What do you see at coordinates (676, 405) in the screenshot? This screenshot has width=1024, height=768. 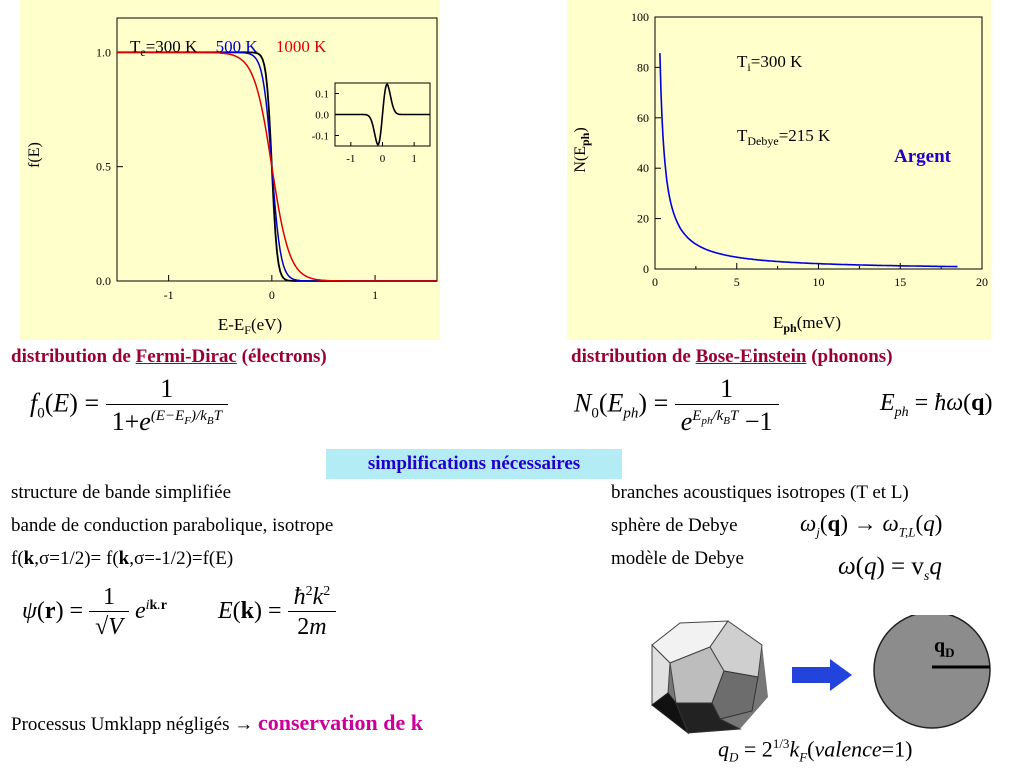 I see `bose-einstein-equation: N0(Eph) = 1 eEph/kBT −1` at bounding box center [676, 405].